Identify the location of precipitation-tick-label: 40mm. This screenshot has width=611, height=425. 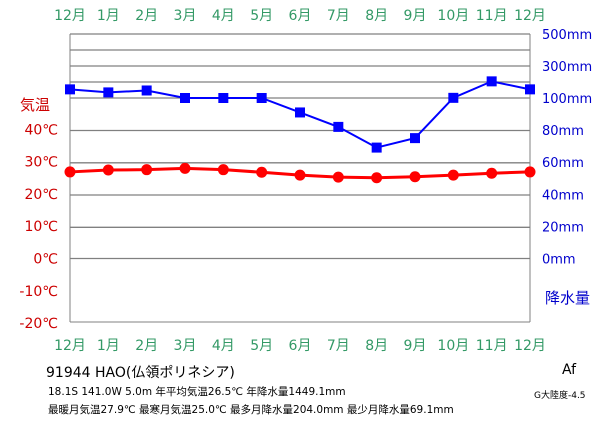
(563, 195).